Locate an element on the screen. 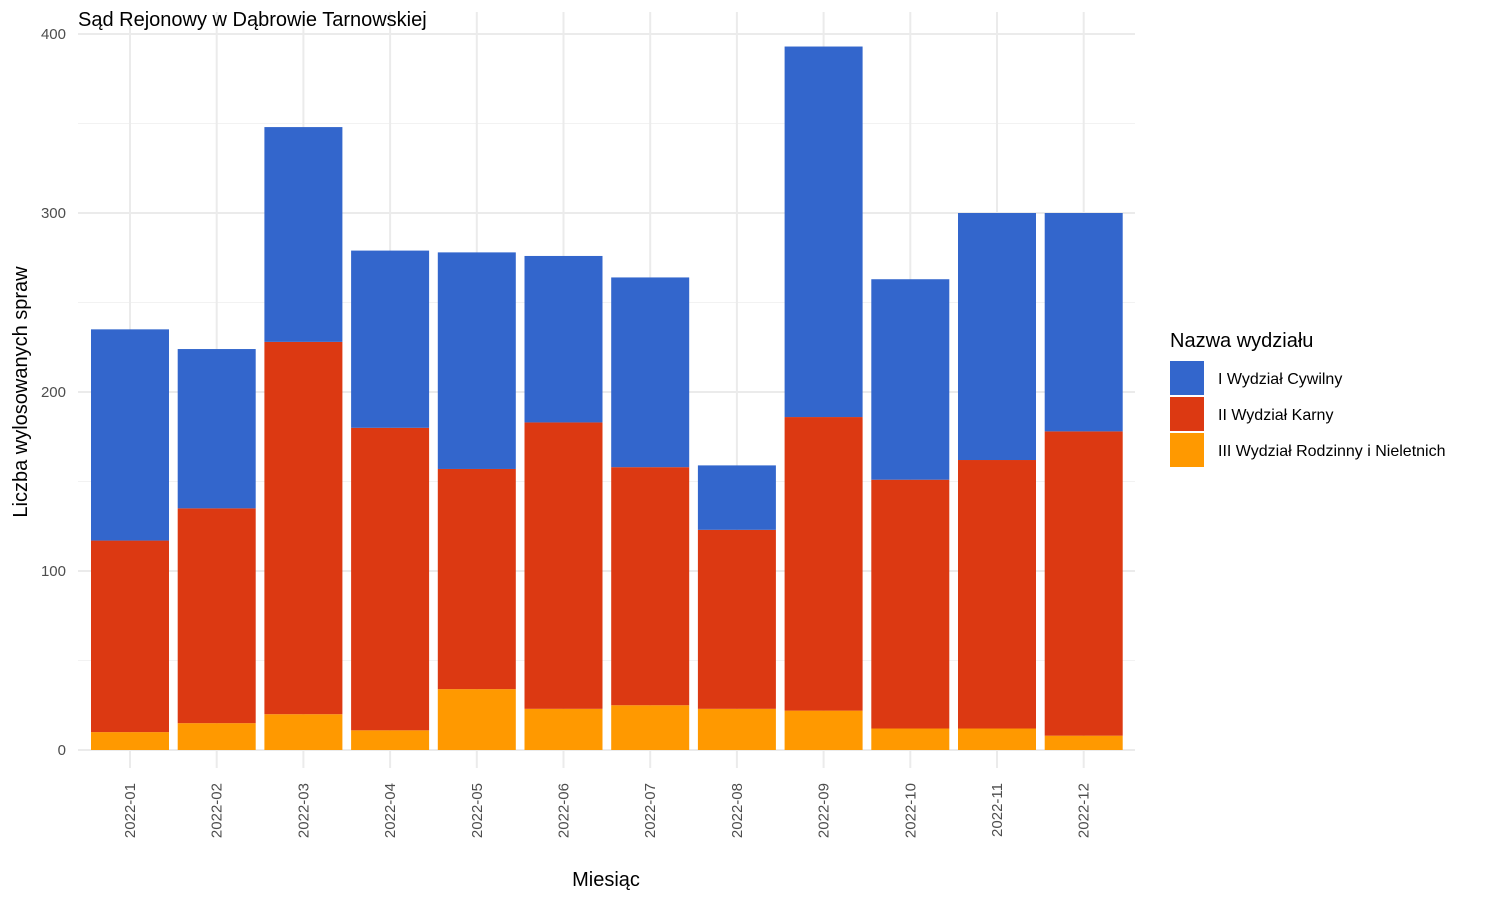 This screenshot has height=905, width=1500. legend-label: I Wydział Cywilny is located at coordinates (1280, 379).